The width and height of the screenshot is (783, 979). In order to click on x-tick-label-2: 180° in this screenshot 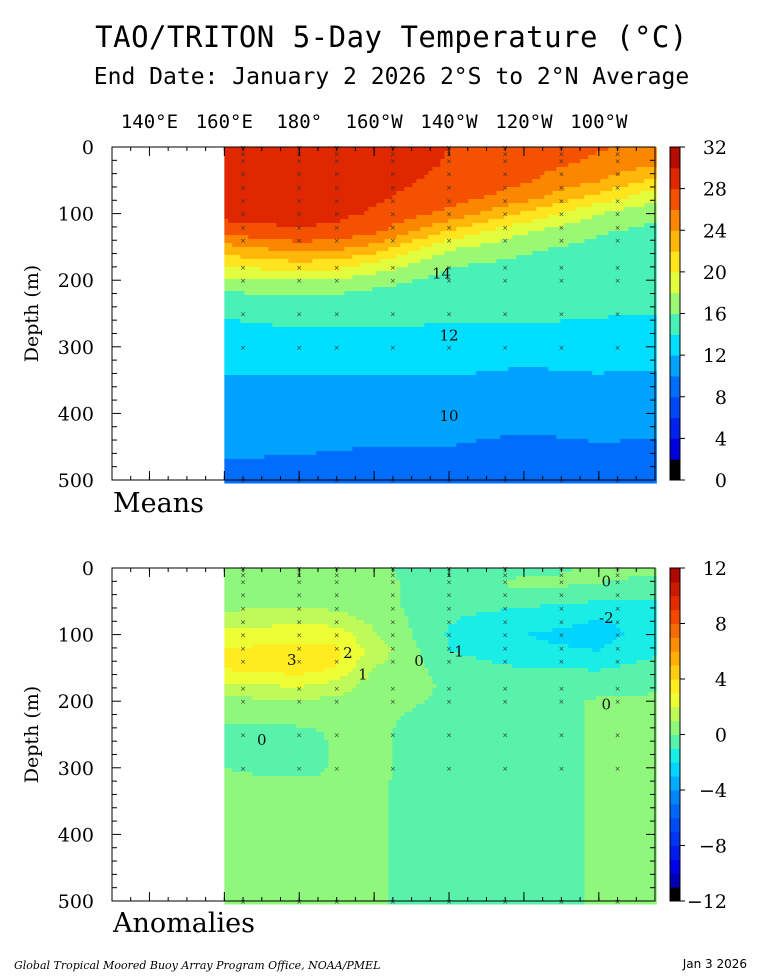, I will do `click(299, 122)`.